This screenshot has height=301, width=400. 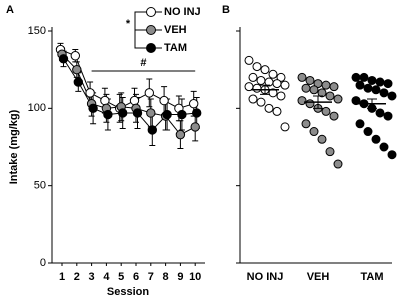 What do you see at coordinates (14, 146) in the screenshot?
I see `y-axis-title: Intake (mg/kg)` at bounding box center [14, 146].